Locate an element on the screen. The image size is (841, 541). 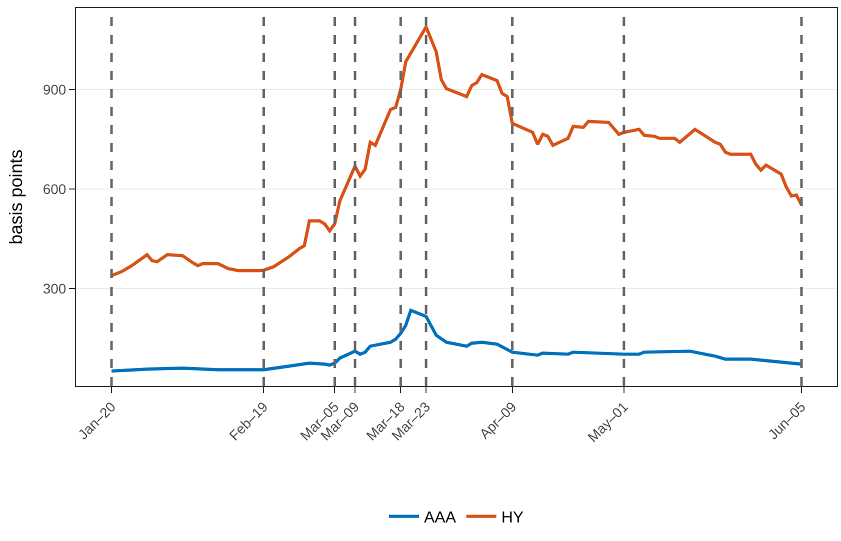
y-tick-label: 900 is located at coordinates (54, 89).